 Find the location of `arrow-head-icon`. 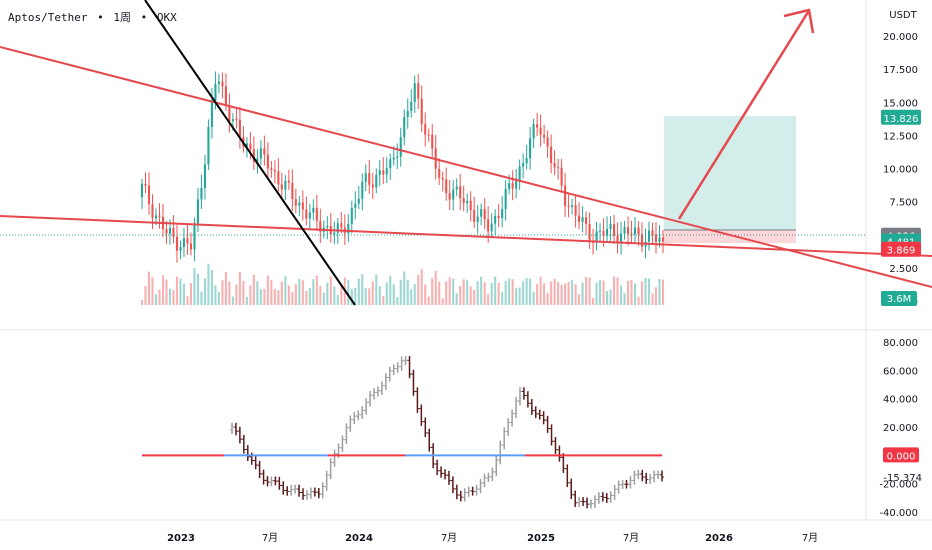

arrow-head-icon is located at coordinates (799, 21).